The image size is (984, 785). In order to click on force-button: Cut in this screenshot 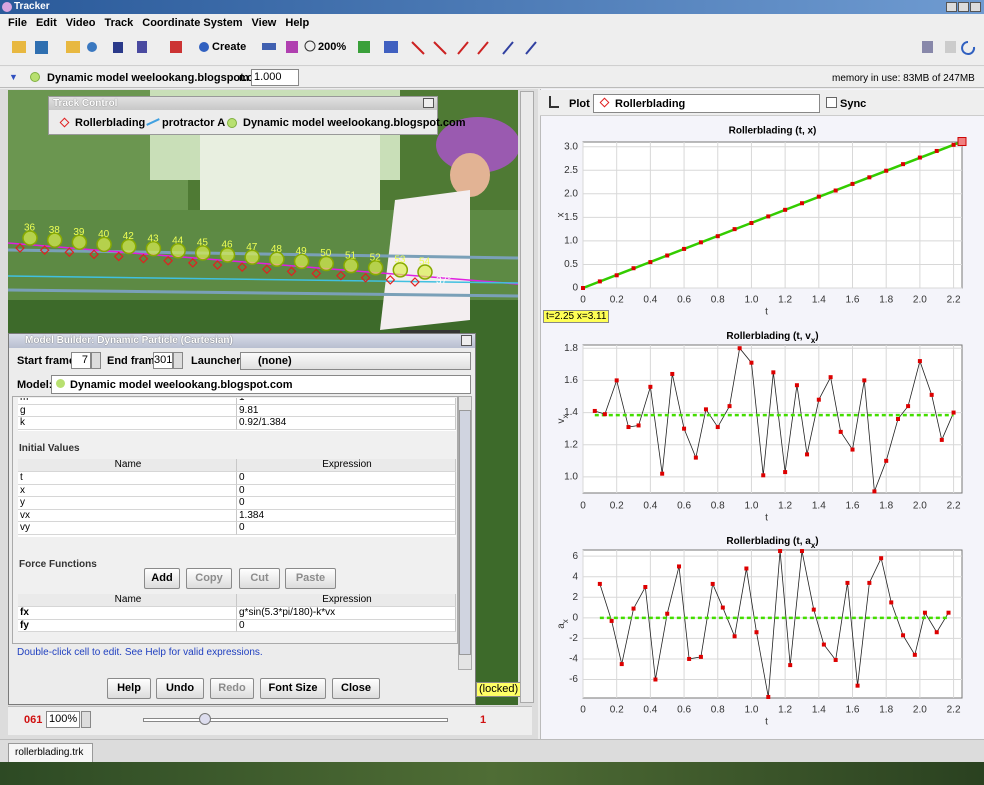, I will do `click(259, 578)`.